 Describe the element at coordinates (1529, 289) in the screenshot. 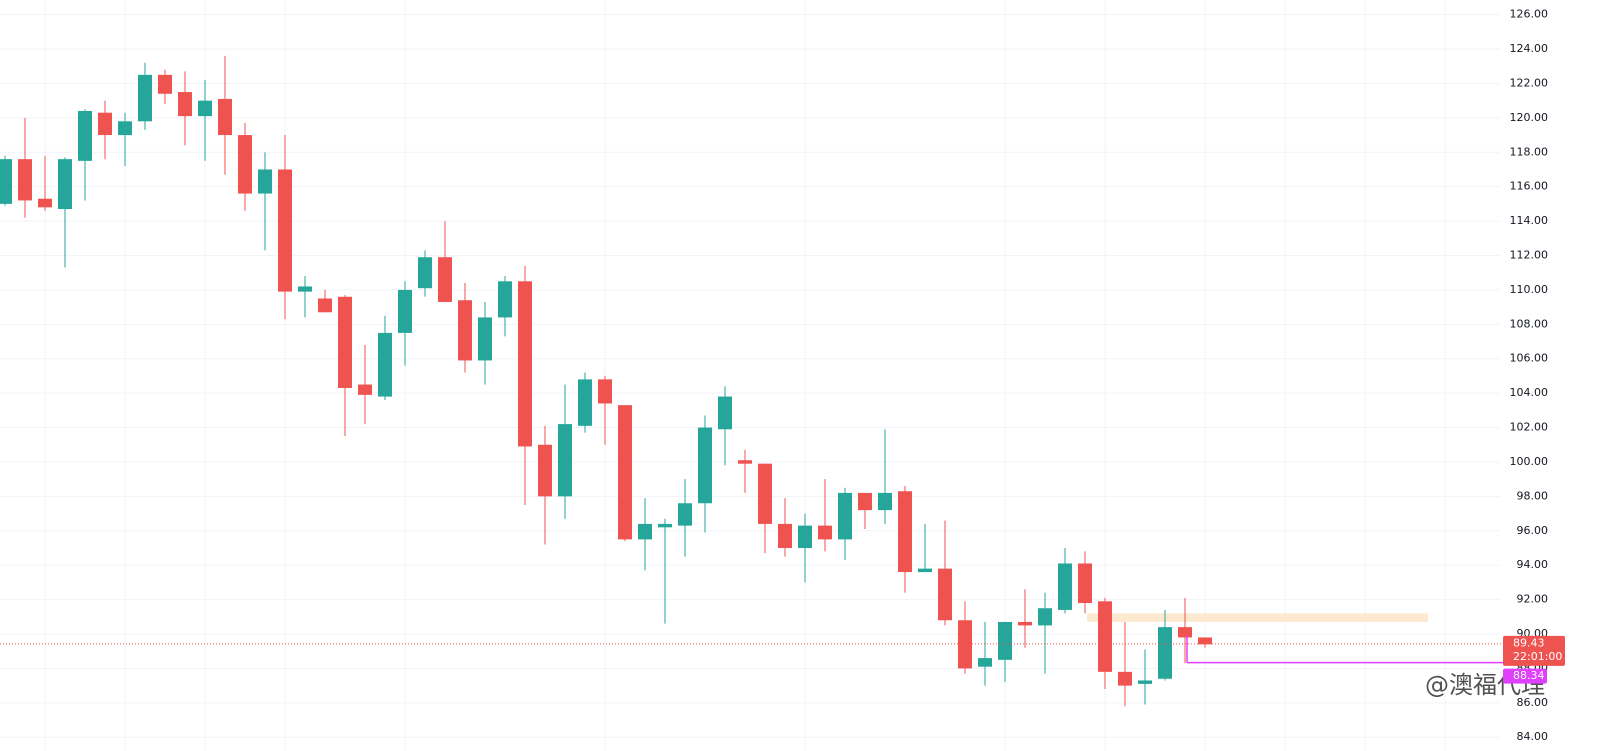

I see `y-tick-label: 110.00` at that location.